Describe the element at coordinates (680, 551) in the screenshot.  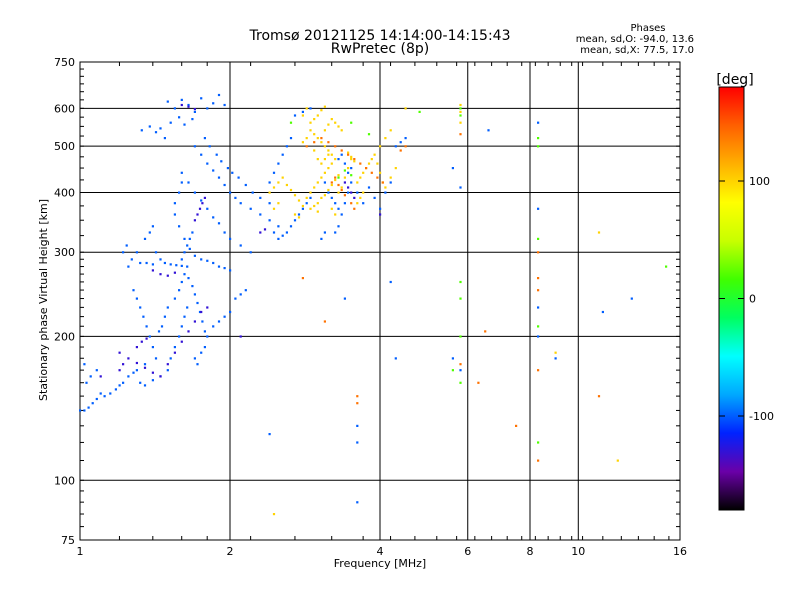
I see `x-tick-label: 16` at that location.